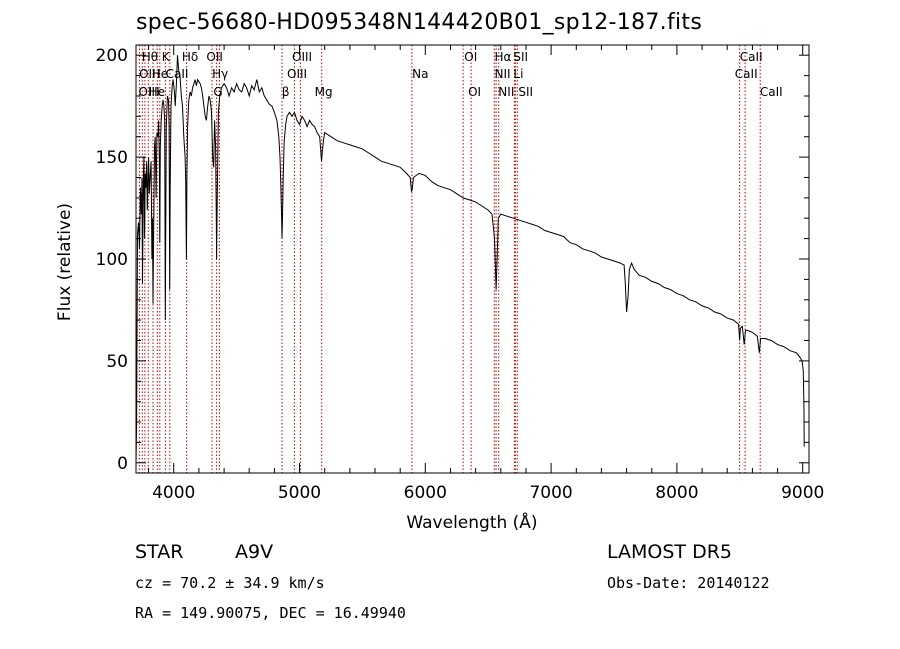  I want to click on line-annotation: Li, so click(518, 74).